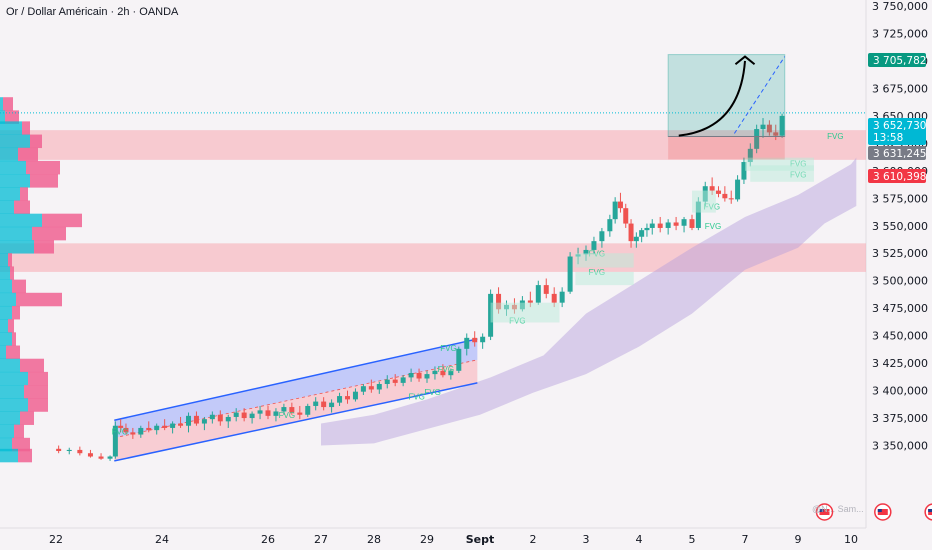 The height and width of the screenshot is (550, 932). I want to click on y-tick-label: 3 350,000, so click(900, 446).